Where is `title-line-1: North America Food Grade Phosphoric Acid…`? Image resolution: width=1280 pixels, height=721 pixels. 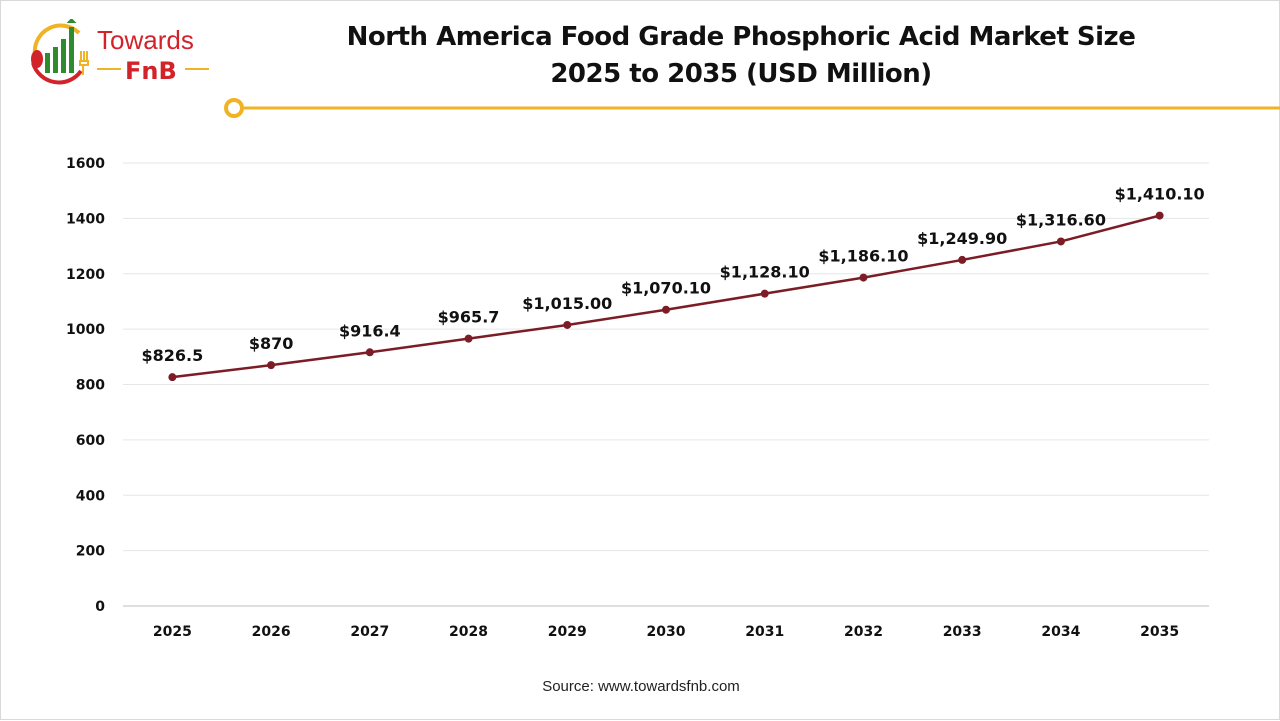
title-line-1: North America Food Grade Phosphoric Acid… is located at coordinates (741, 37).